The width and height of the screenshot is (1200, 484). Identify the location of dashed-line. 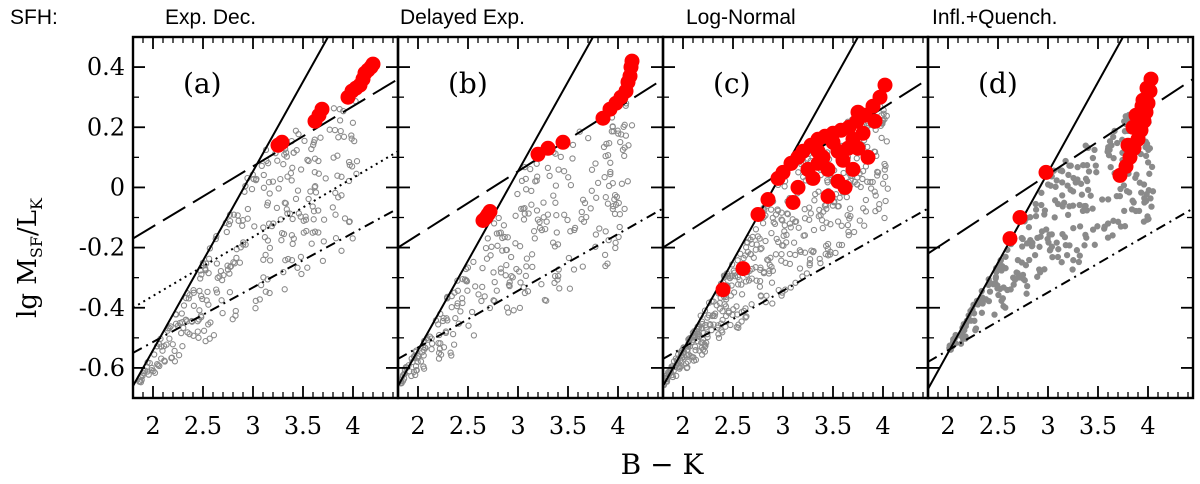
(265, 159).